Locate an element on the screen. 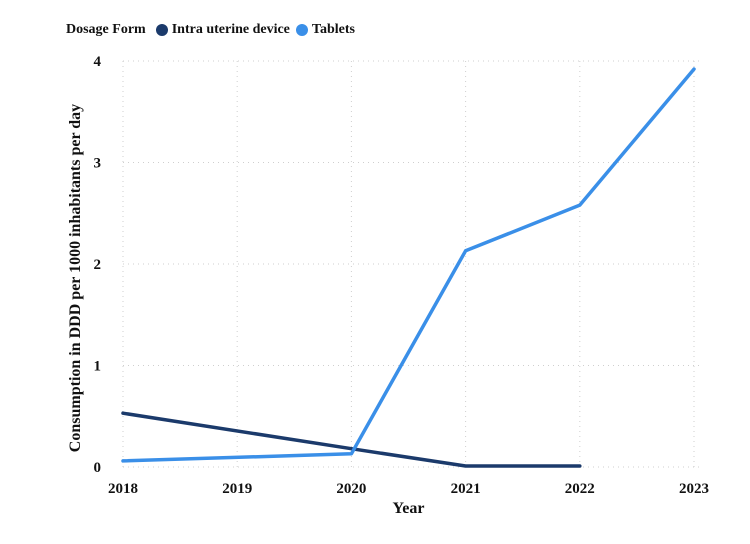  legend-marker-tablets is located at coordinates (301, 30).